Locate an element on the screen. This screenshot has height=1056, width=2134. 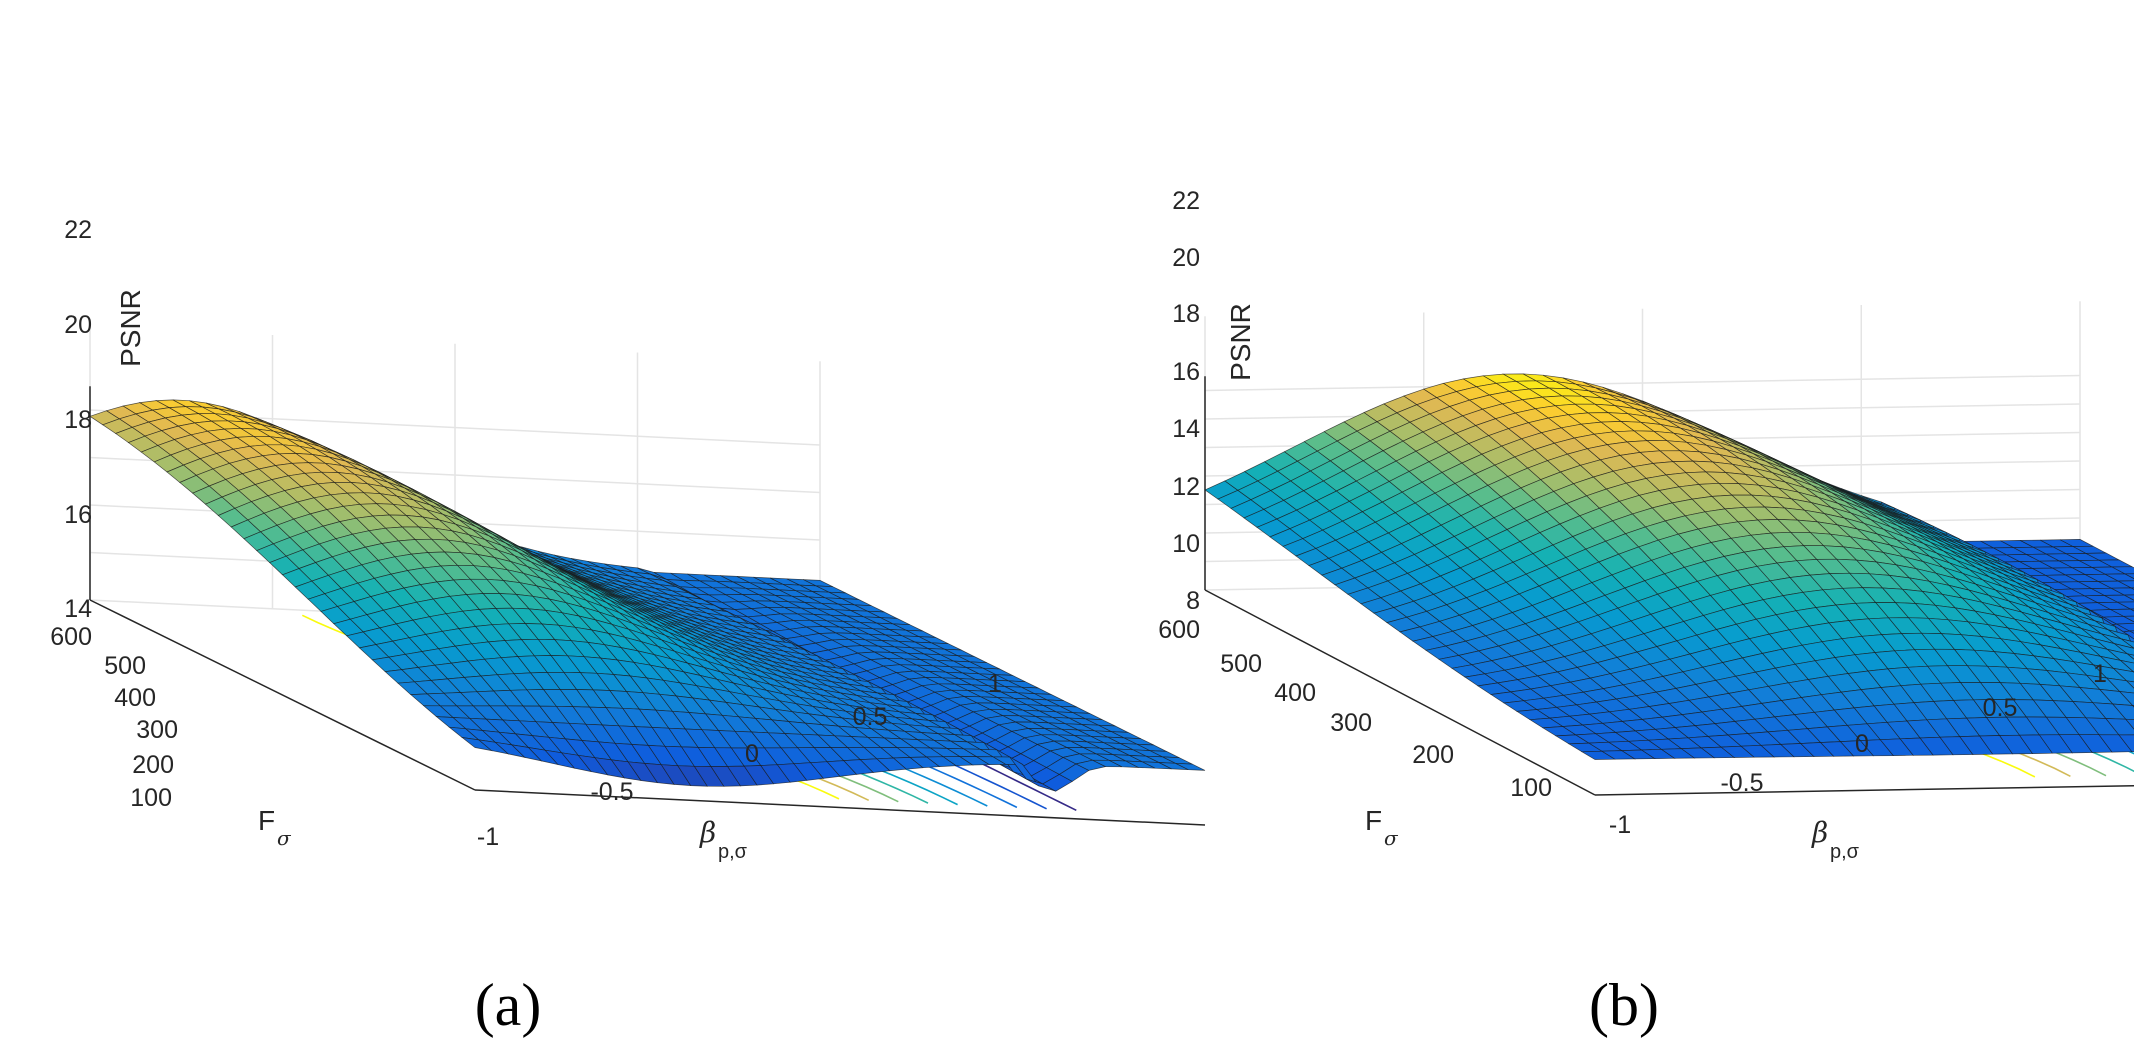
panel-label-a: (a) is located at coordinates (508, 1005).